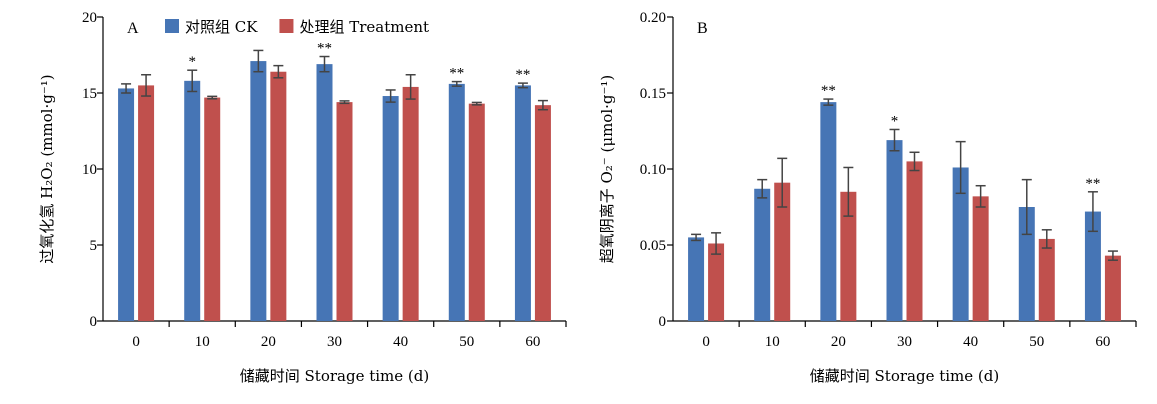  I want to click on panel-a-x-tick-label: 60, so click(532, 342).